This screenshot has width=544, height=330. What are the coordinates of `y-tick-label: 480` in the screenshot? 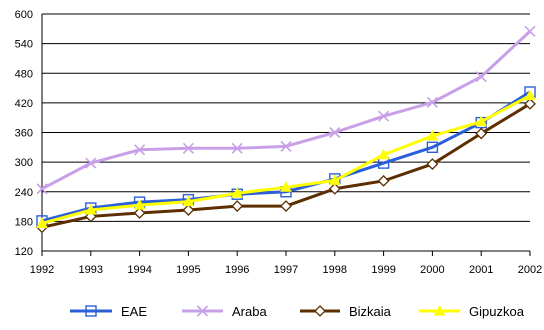 It's located at (24, 74).